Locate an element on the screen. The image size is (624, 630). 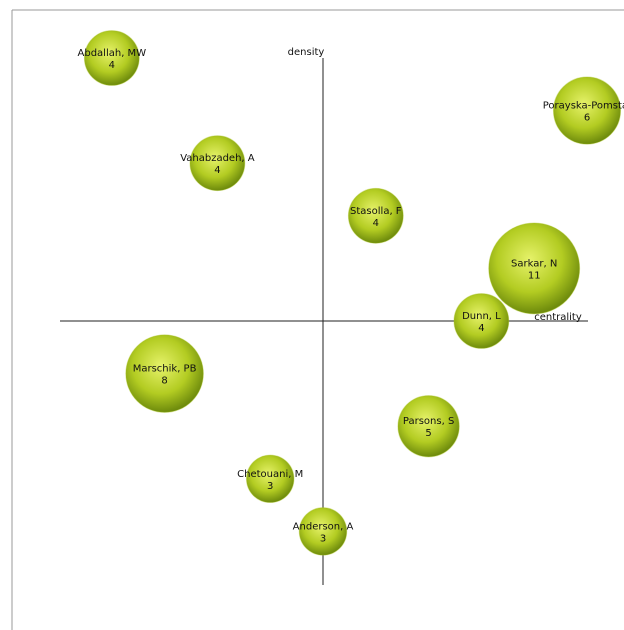
bubble-size-label: 5 is located at coordinates (428, 433).